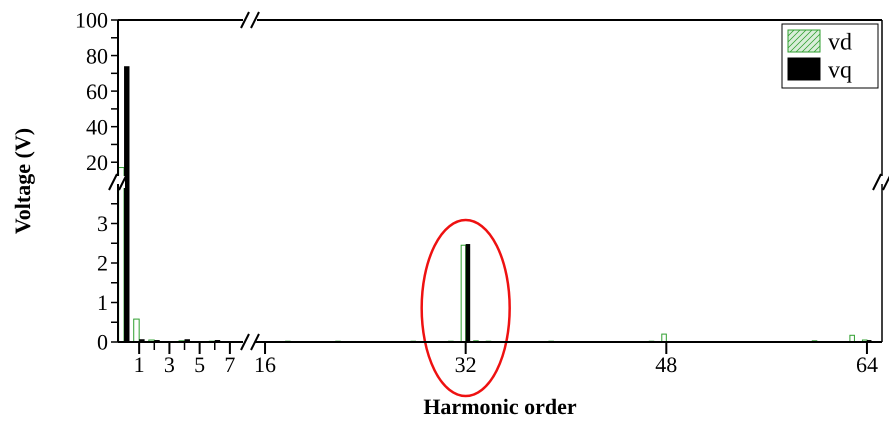 The width and height of the screenshot is (889, 429). I want to click on y-tick-label: 0, so click(102, 342).